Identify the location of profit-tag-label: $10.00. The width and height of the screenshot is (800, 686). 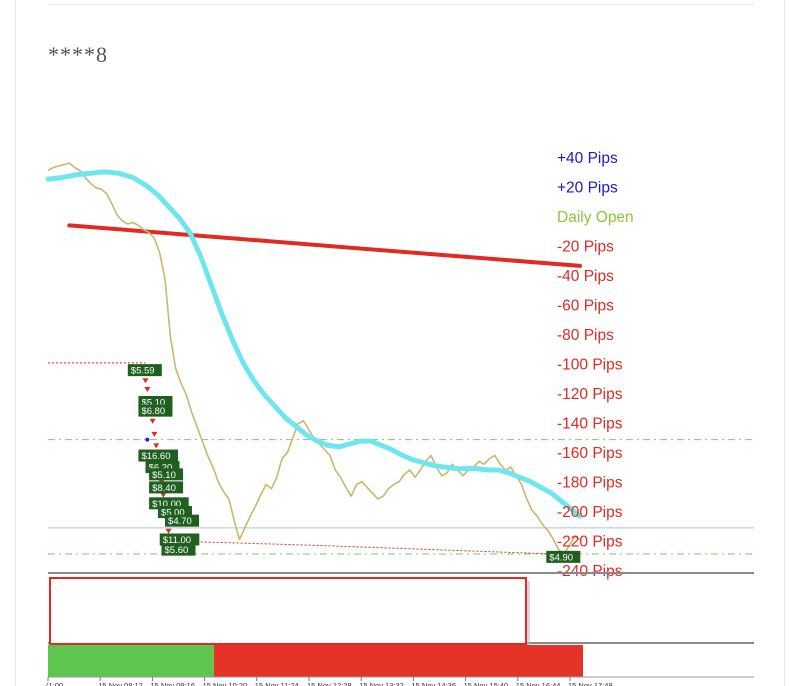
(166, 504).